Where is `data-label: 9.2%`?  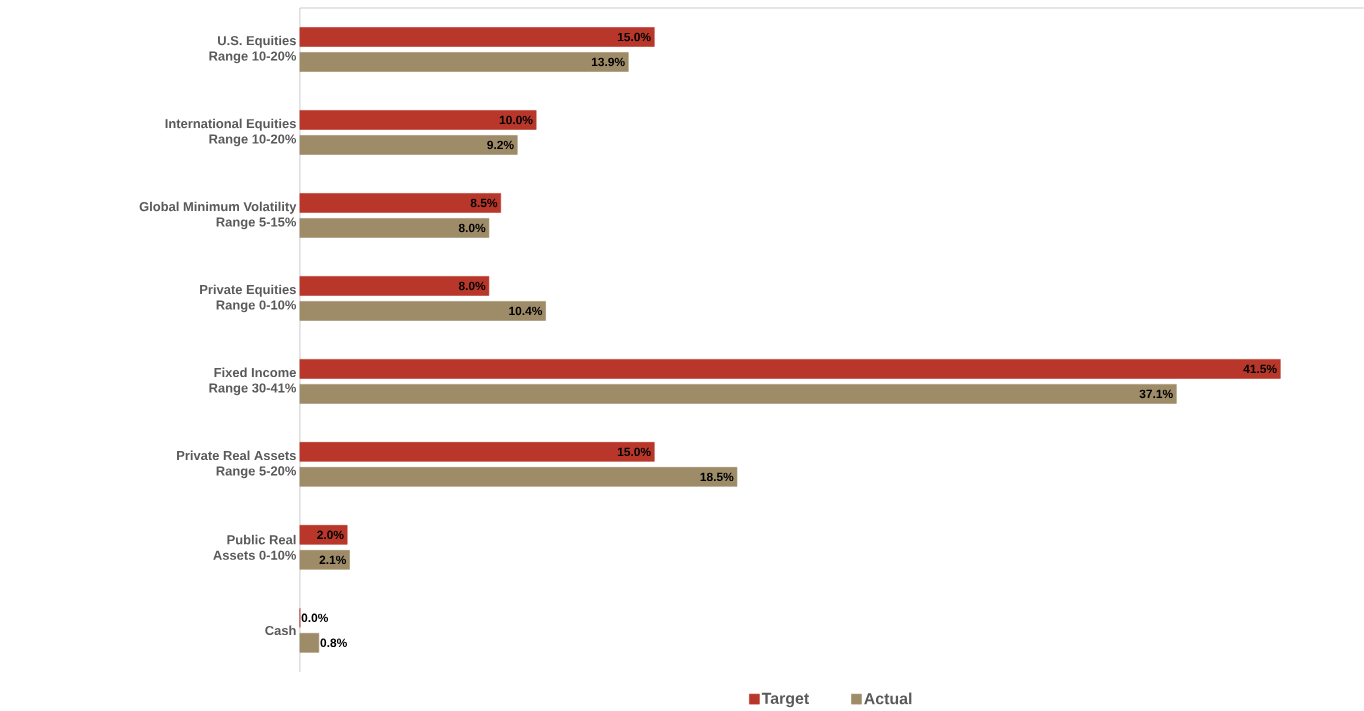 data-label: 9.2% is located at coordinates (500, 145).